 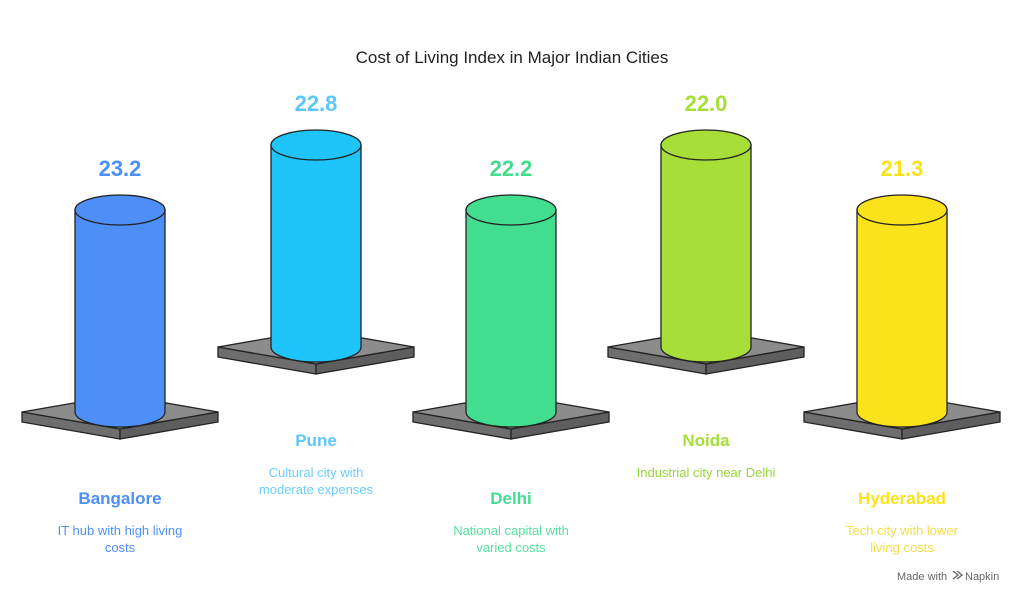 What do you see at coordinates (120, 547) in the screenshot?
I see `description-line: costs` at bounding box center [120, 547].